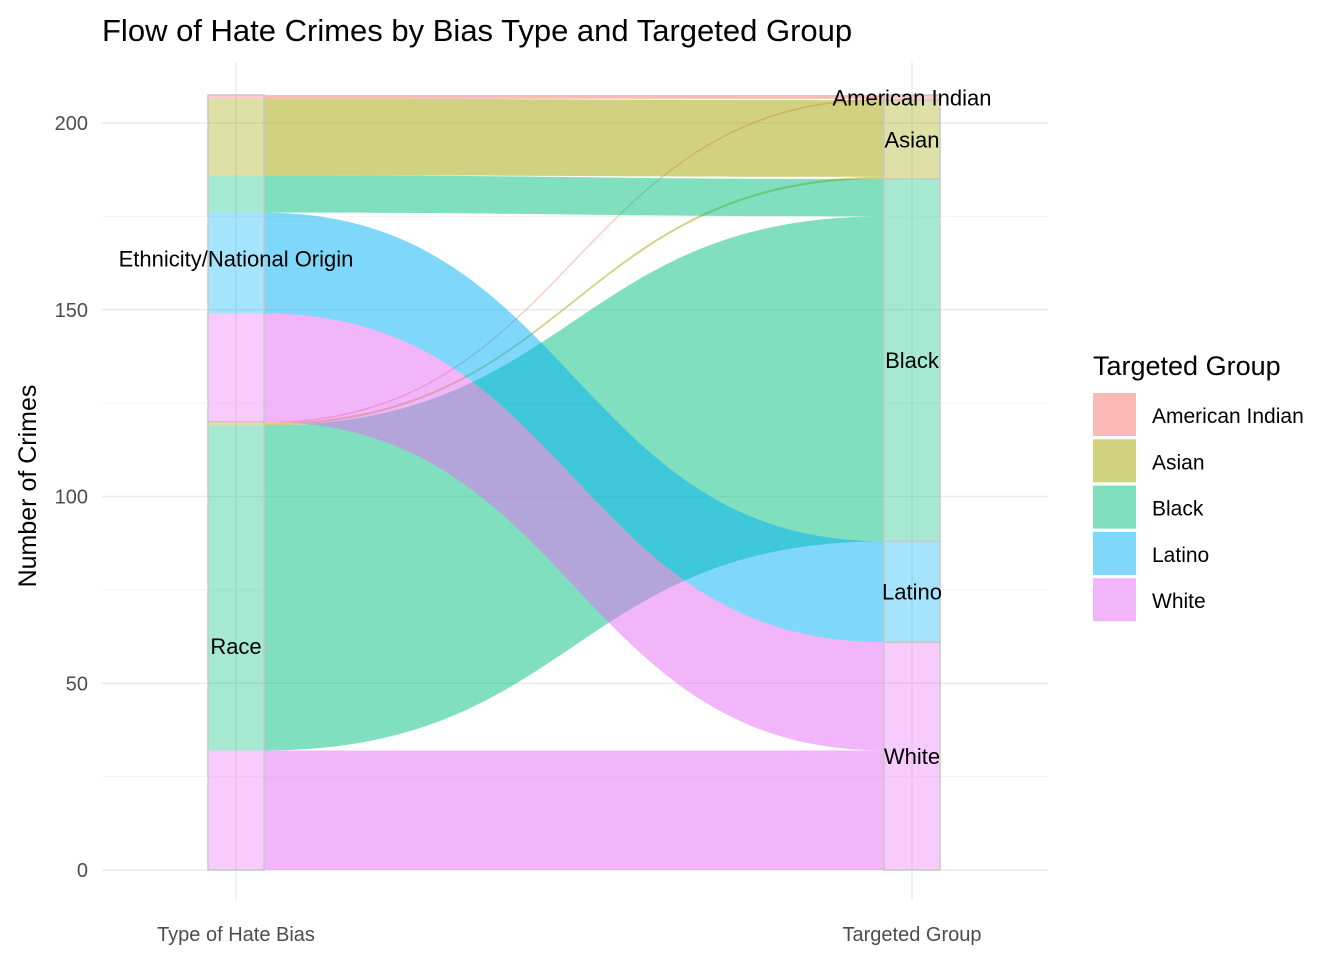  Describe the element at coordinates (1114, 414) in the screenshot. I see `legend-key-american-indian` at that location.